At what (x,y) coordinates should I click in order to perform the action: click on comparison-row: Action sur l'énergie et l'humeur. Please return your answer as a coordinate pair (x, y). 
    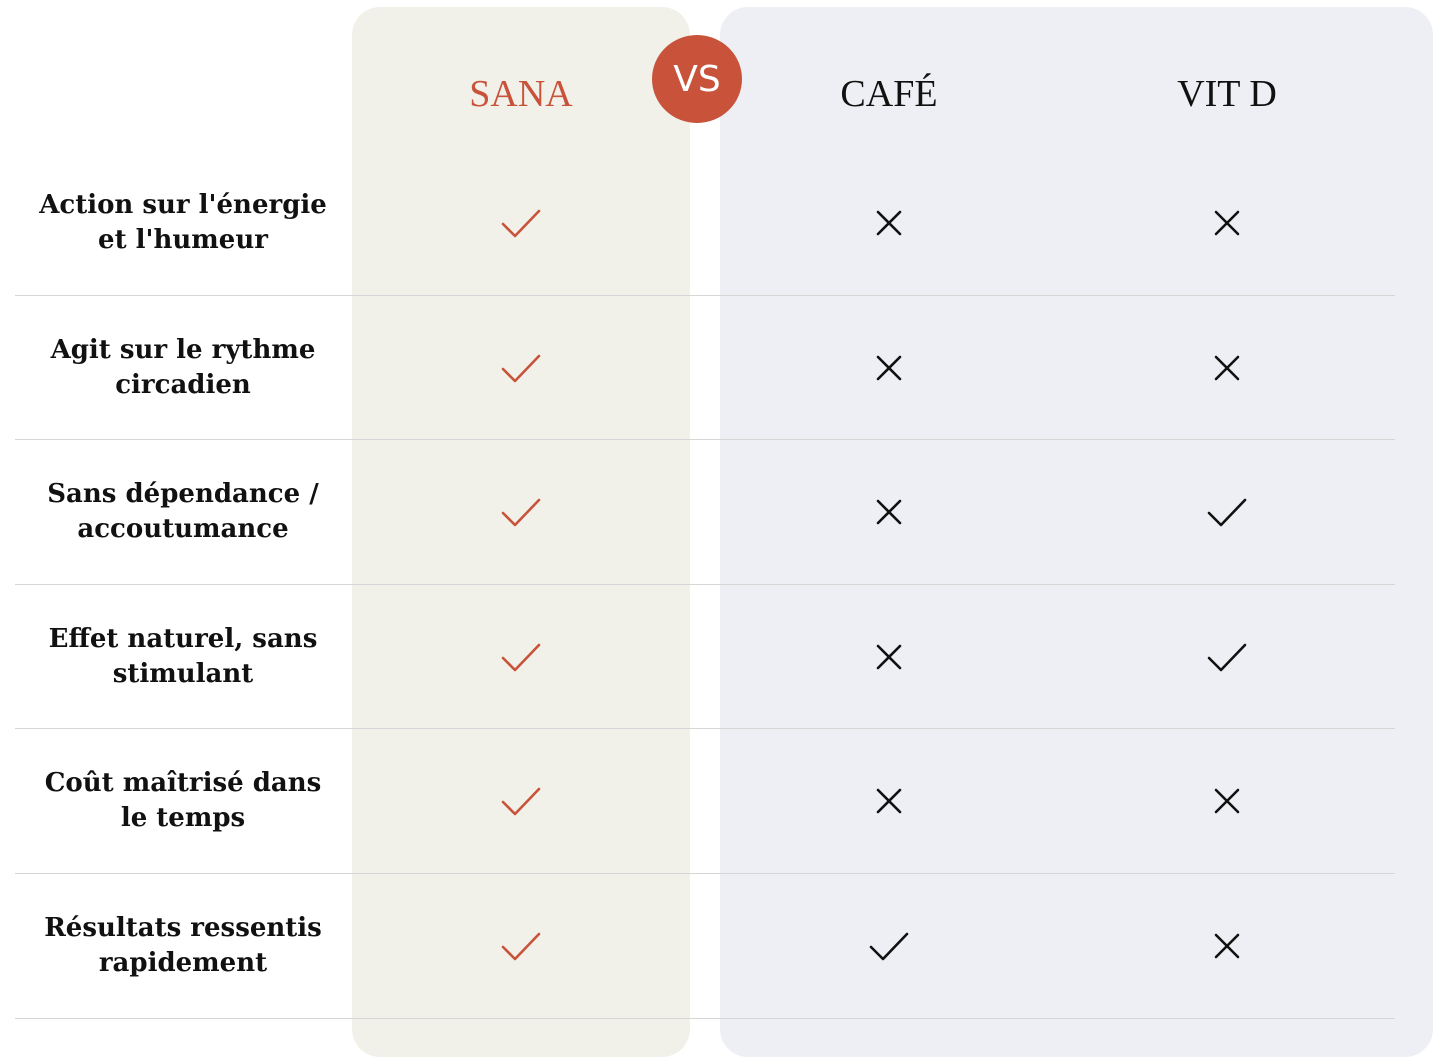
    Looking at the image, I should click on (722, 223).